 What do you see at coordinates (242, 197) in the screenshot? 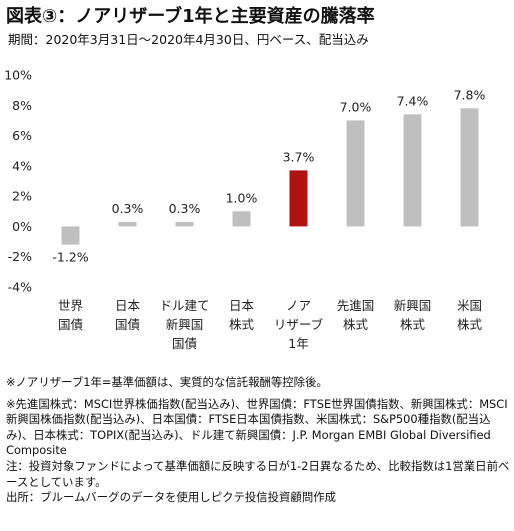
I see `data-label: 1.0%` at bounding box center [242, 197].